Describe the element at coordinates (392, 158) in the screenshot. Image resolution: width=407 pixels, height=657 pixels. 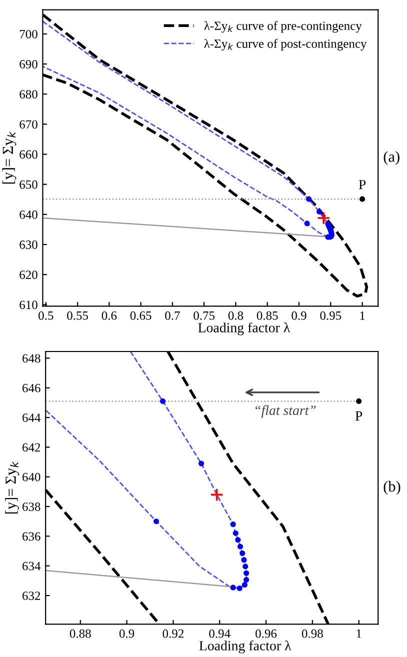
I see `text: (a)` at that location.